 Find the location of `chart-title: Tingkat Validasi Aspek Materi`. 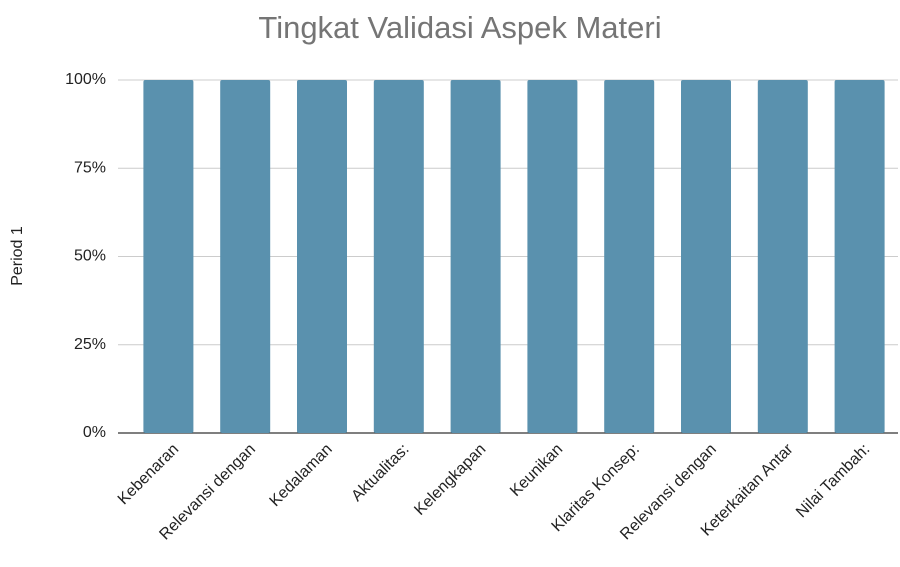

chart-title: Tingkat Validasi Aspek Materi is located at coordinates (459, 27).